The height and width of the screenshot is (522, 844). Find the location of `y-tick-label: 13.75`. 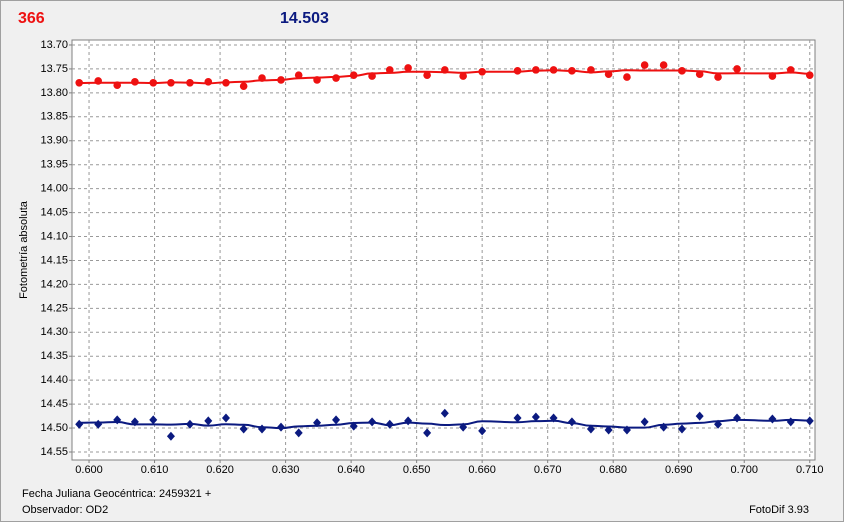

y-tick-label: 13.75 is located at coordinates (54, 69).